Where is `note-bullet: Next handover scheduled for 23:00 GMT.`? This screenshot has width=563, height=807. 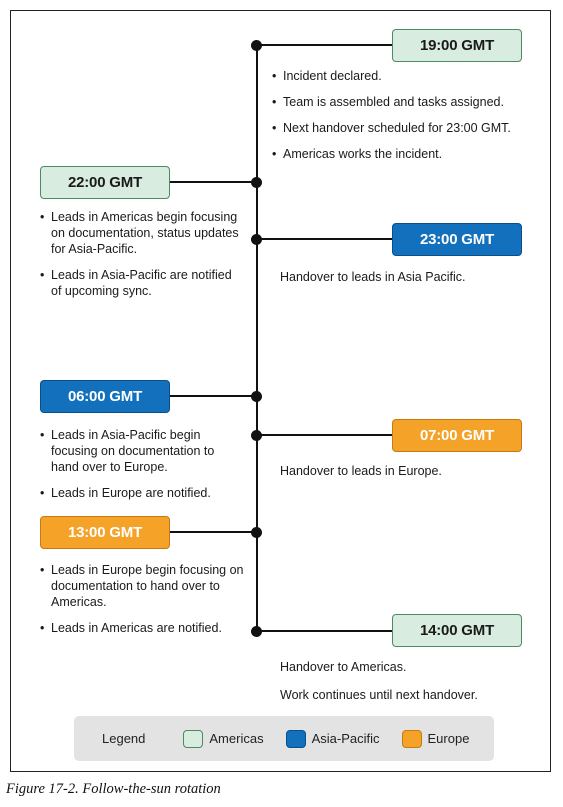 note-bullet: Next handover scheduled for 23:00 GMT. is located at coordinates (407, 128).